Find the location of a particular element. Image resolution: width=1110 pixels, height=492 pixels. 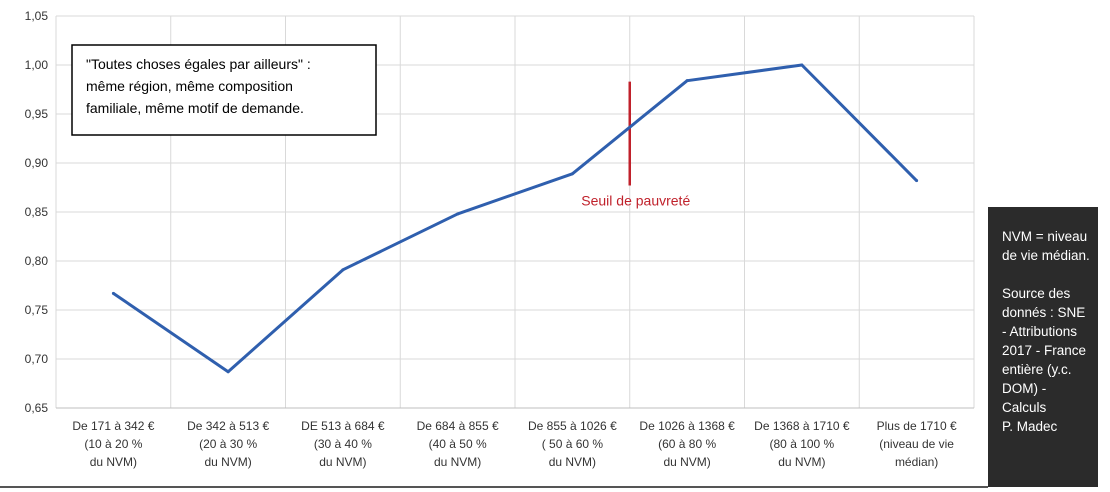

source-line: Source des is located at coordinates (1036, 293).